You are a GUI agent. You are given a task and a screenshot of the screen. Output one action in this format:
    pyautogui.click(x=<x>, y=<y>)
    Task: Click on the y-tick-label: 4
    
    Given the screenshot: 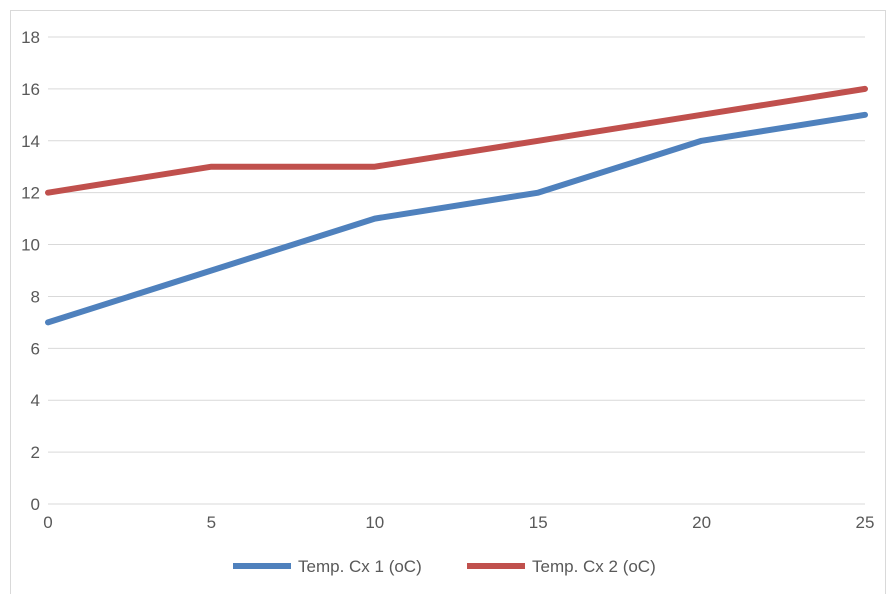 What is the action you would take?
    pyautogui.click(x=35, y=400)
    